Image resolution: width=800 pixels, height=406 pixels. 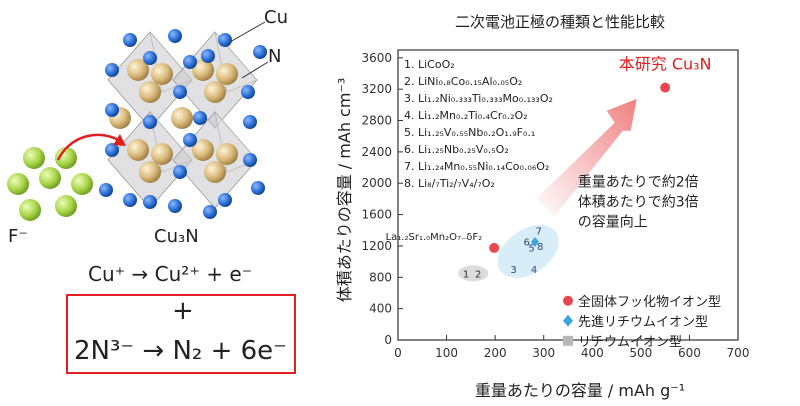 What do you see at coordinates (376, 58) in the screenshot?
I see `y-tick-label: 3600` at bounding box center [376, 58].